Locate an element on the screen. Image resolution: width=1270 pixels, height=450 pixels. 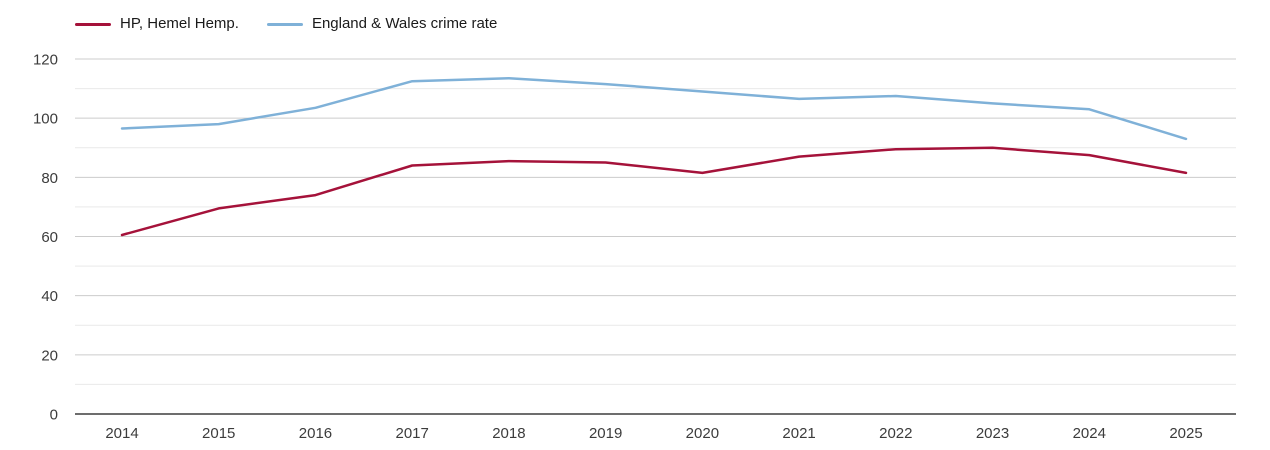
x-tick-label: 2020 is located at coordinates (702, 433).